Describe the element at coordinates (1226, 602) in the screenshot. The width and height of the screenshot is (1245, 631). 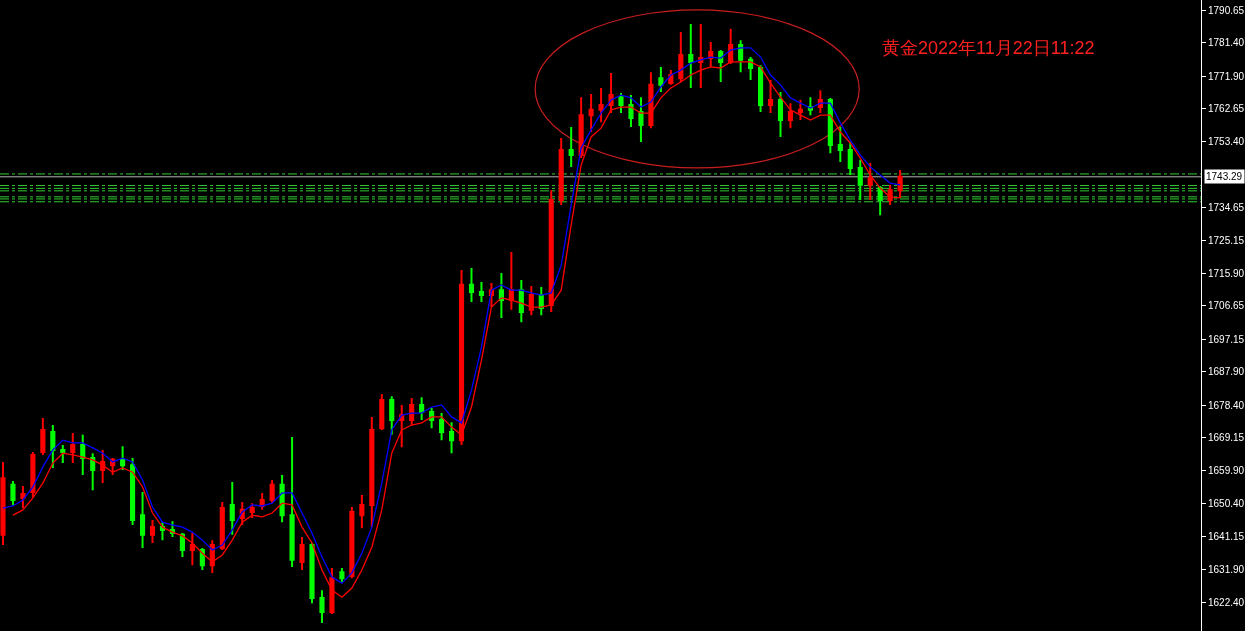
I see `y-tick-label: 1622.40` at that location.